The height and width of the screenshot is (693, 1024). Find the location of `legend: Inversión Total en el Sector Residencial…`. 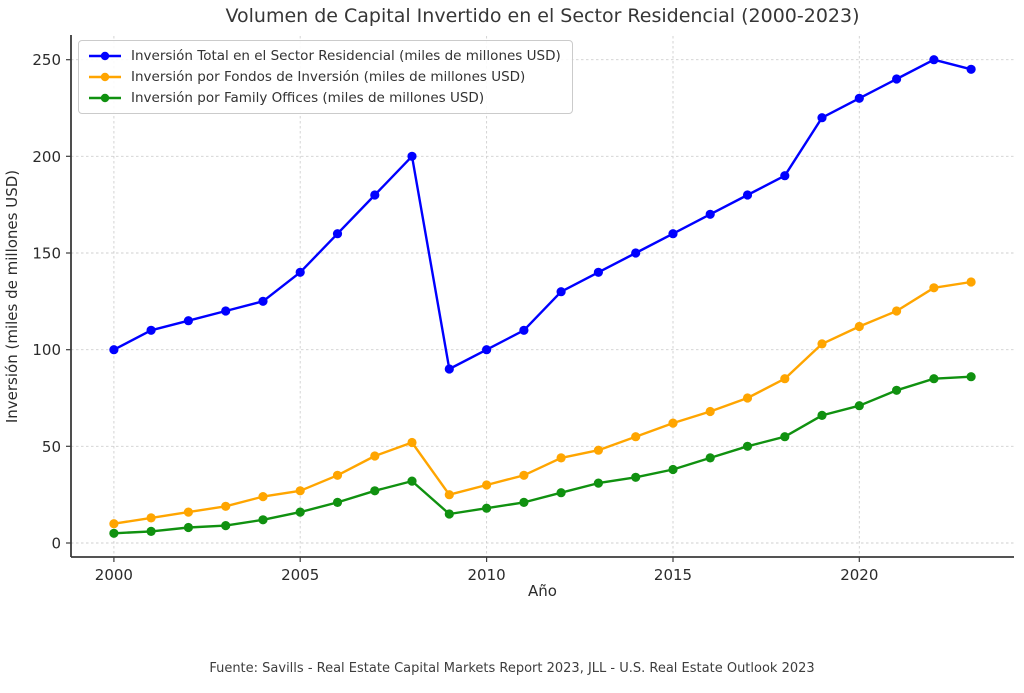

legend: Inversión Total en el Sector Residencial… is located at coordinates (325, 77).